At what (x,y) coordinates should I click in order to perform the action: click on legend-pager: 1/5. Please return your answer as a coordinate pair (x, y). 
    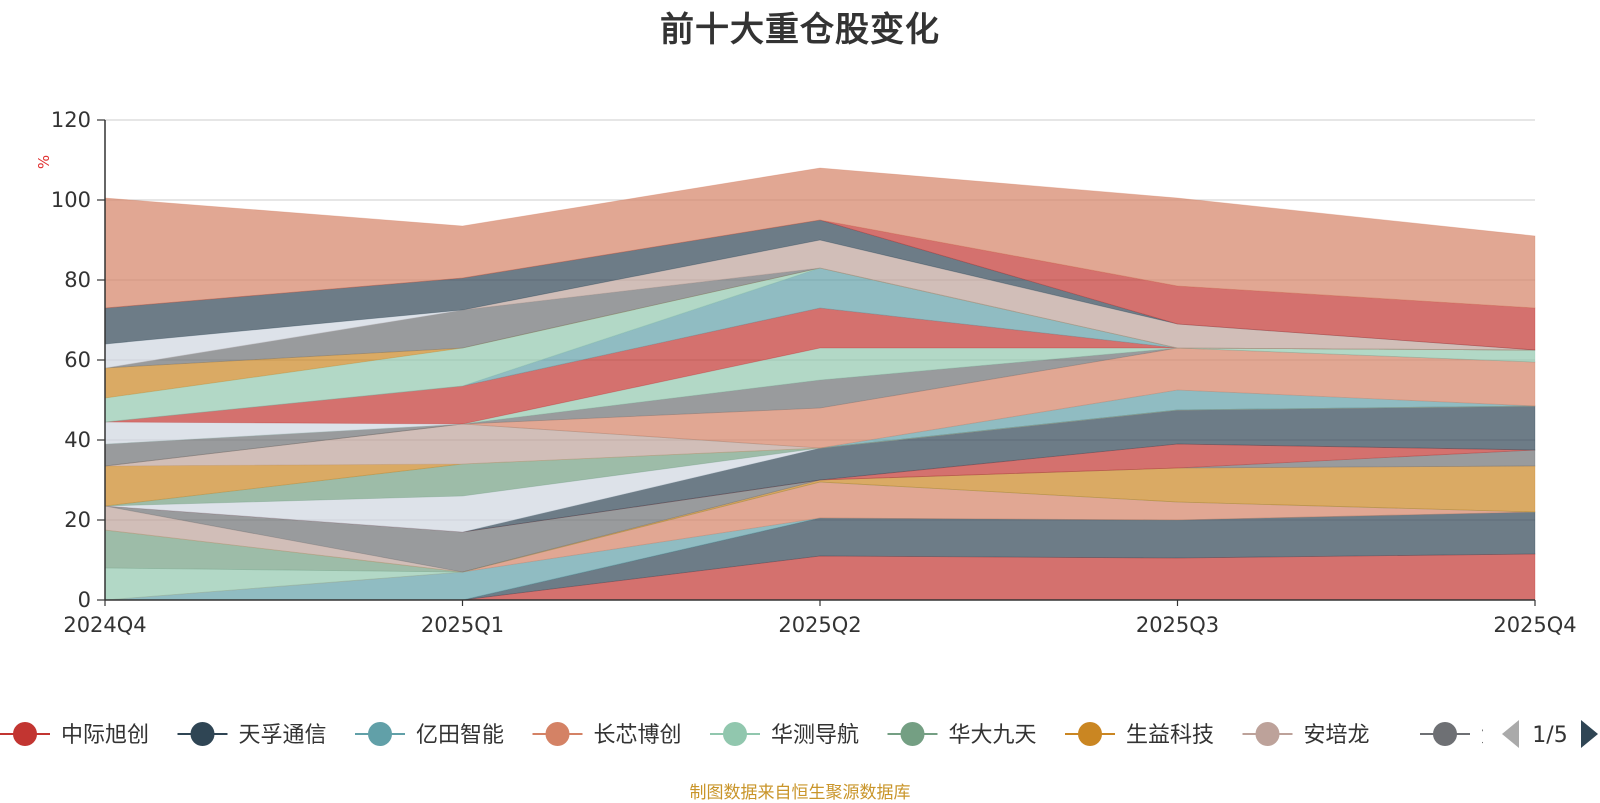
    Looking at the image, I should click on (1550, 734).